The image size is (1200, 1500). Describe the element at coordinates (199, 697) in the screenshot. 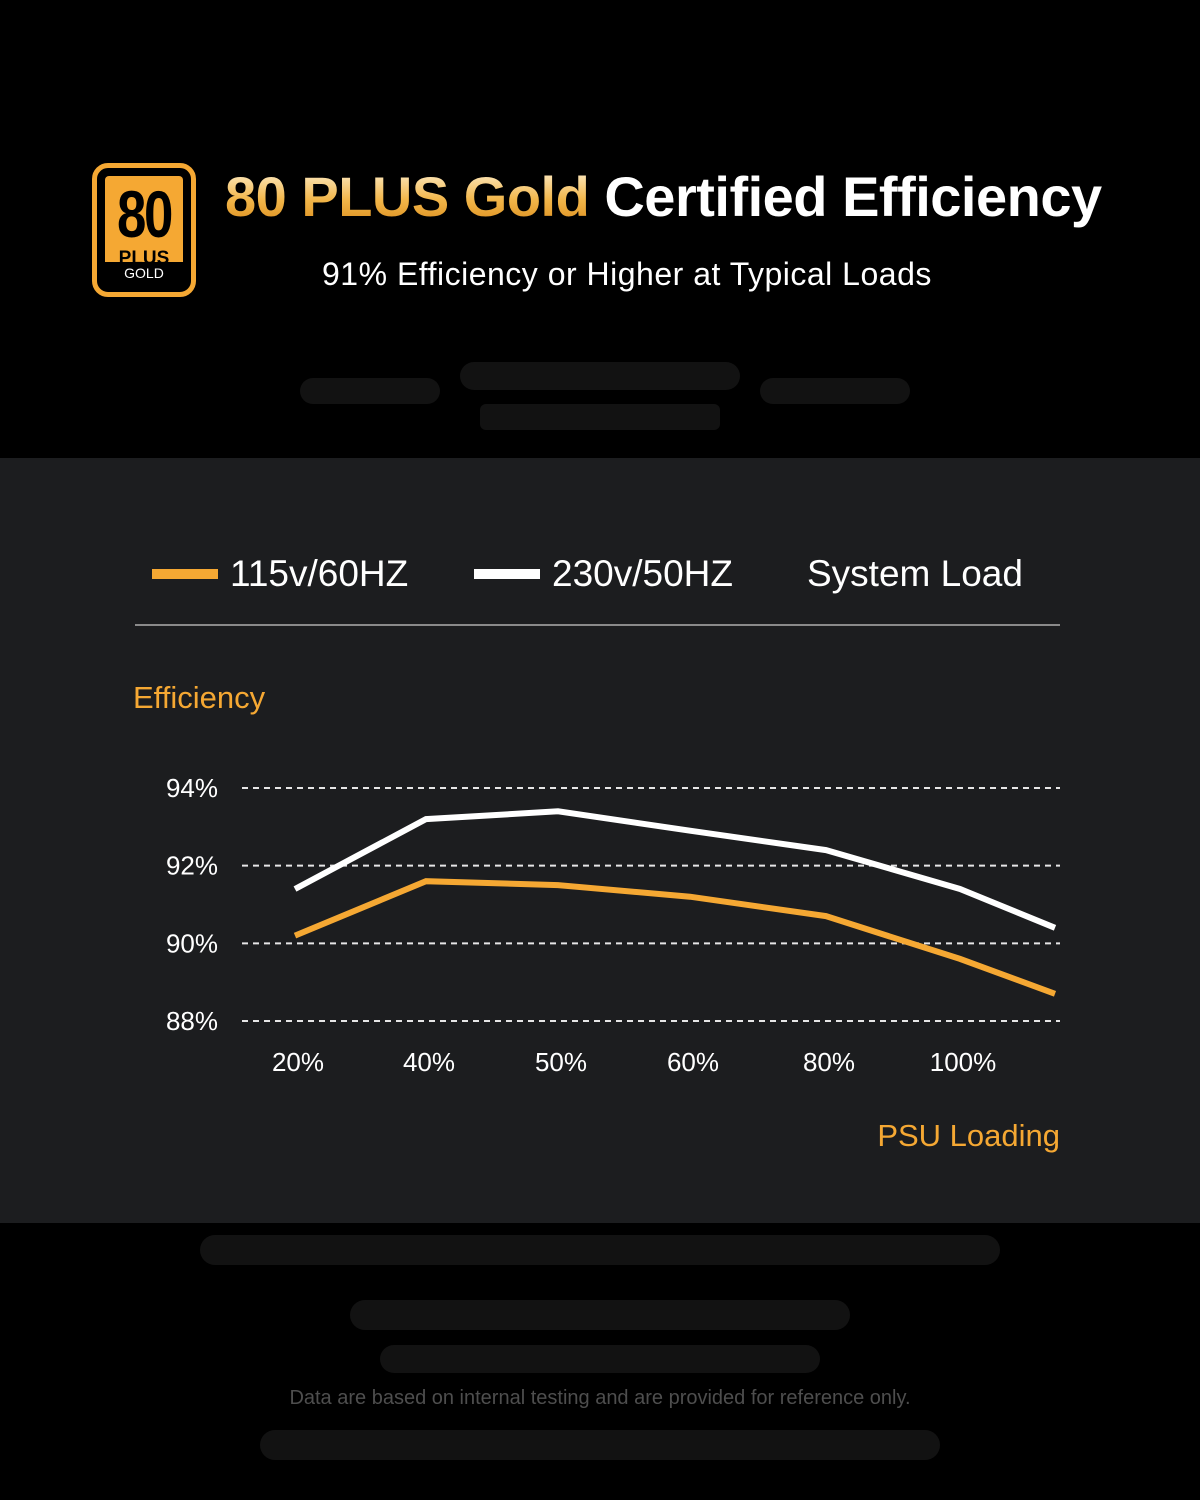

I see `y-axis-label: Efficiency` at that location.